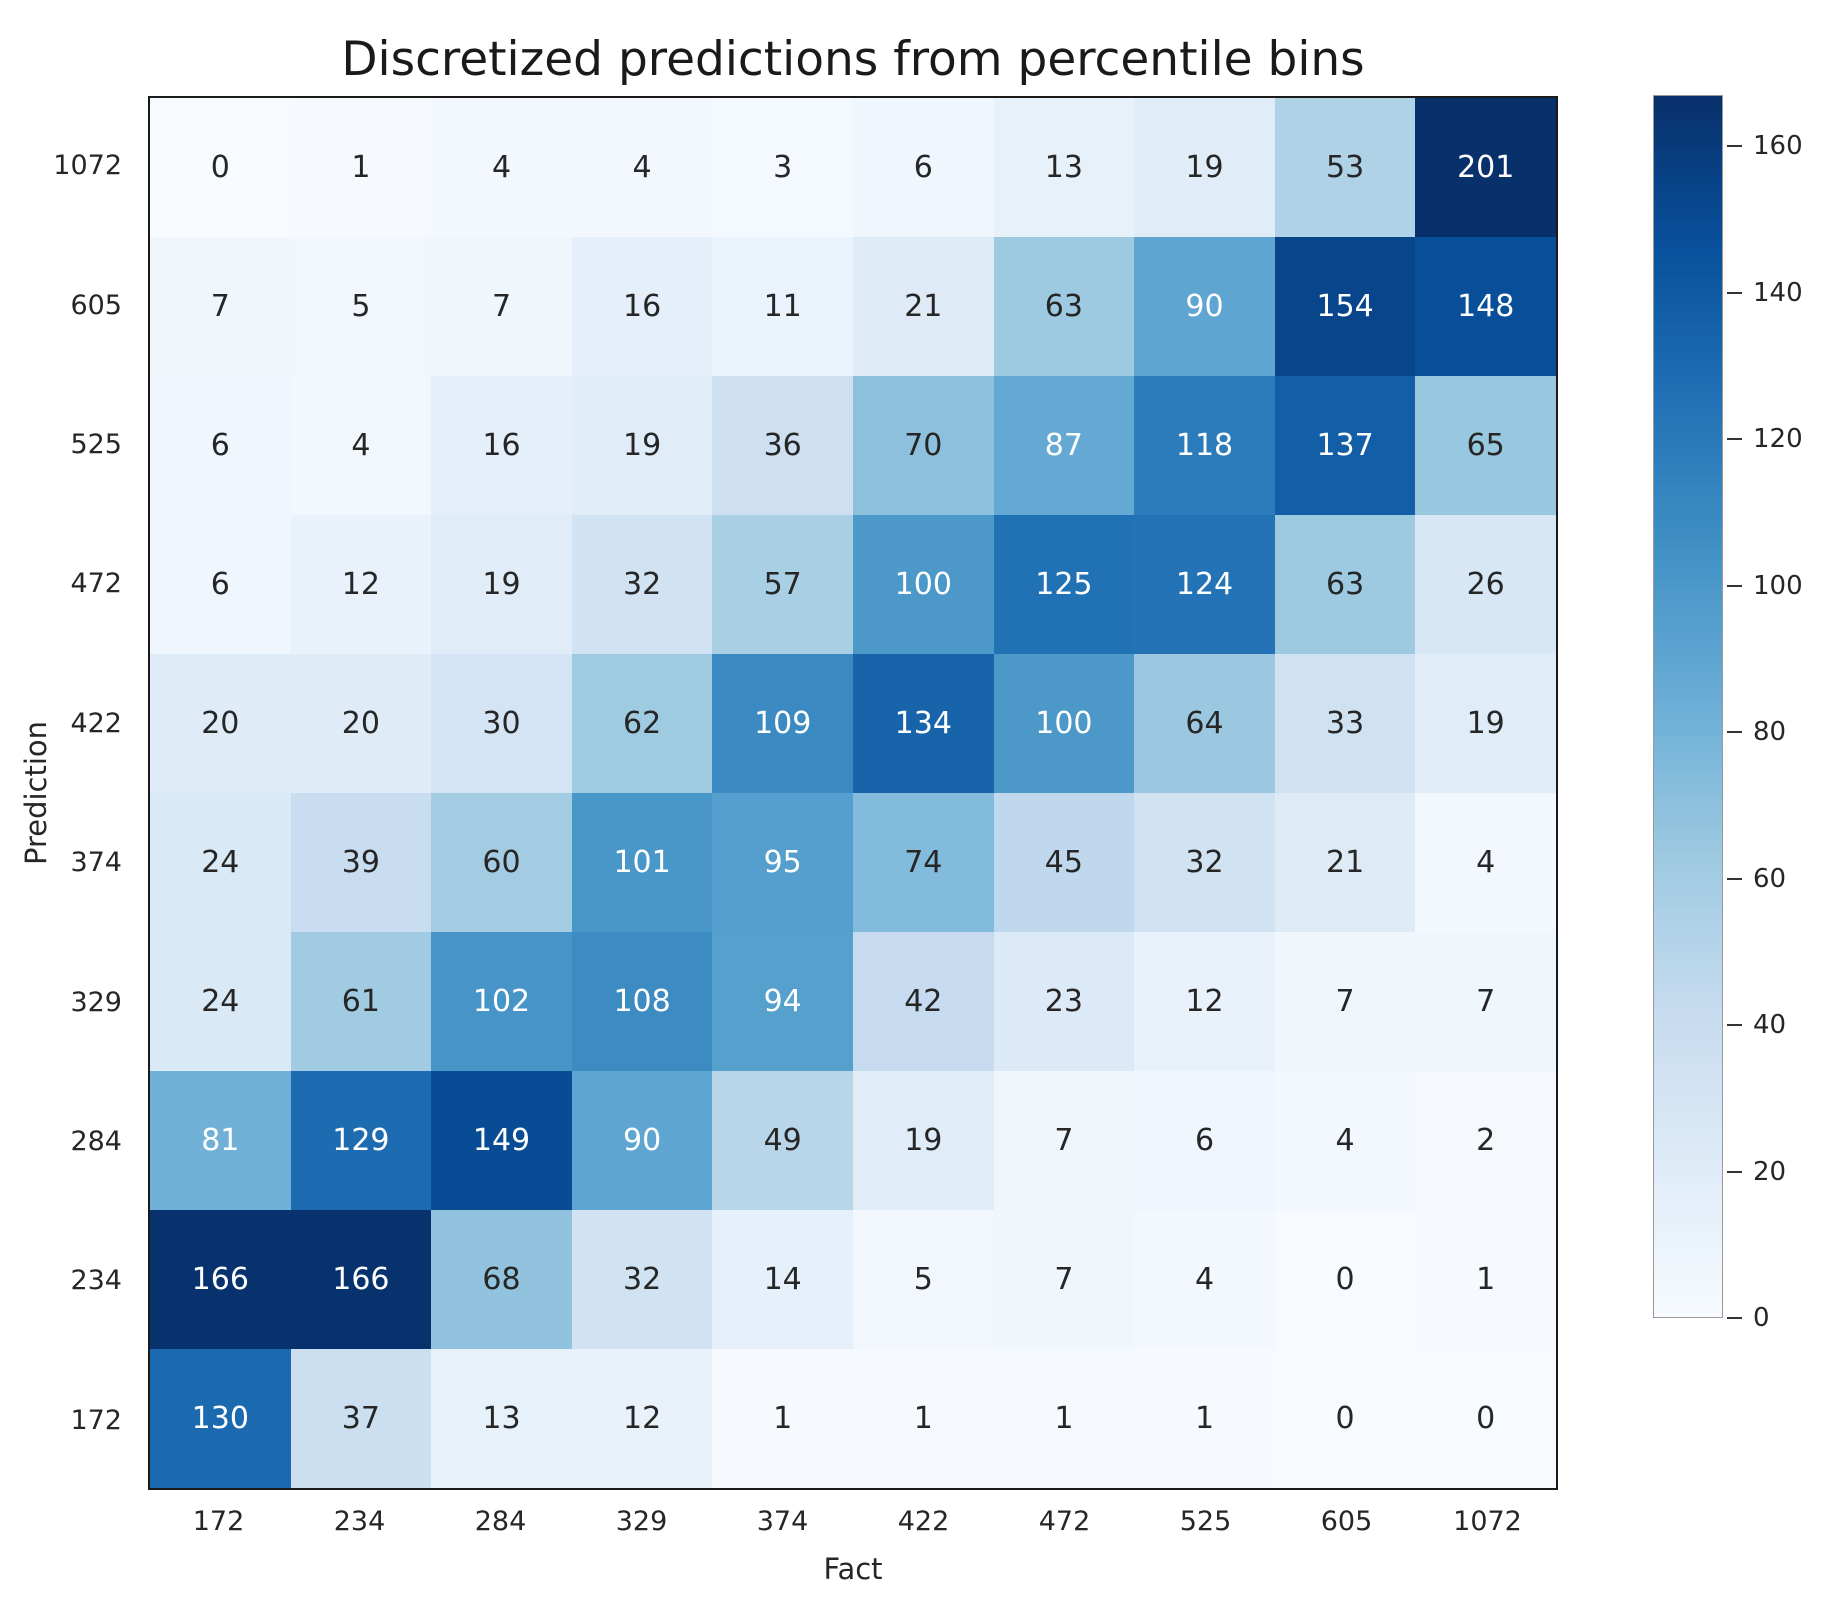 The height and width of the screenshot is (1603, 1832). I want to click on heatmap-cell: 57, so click(782, 584).